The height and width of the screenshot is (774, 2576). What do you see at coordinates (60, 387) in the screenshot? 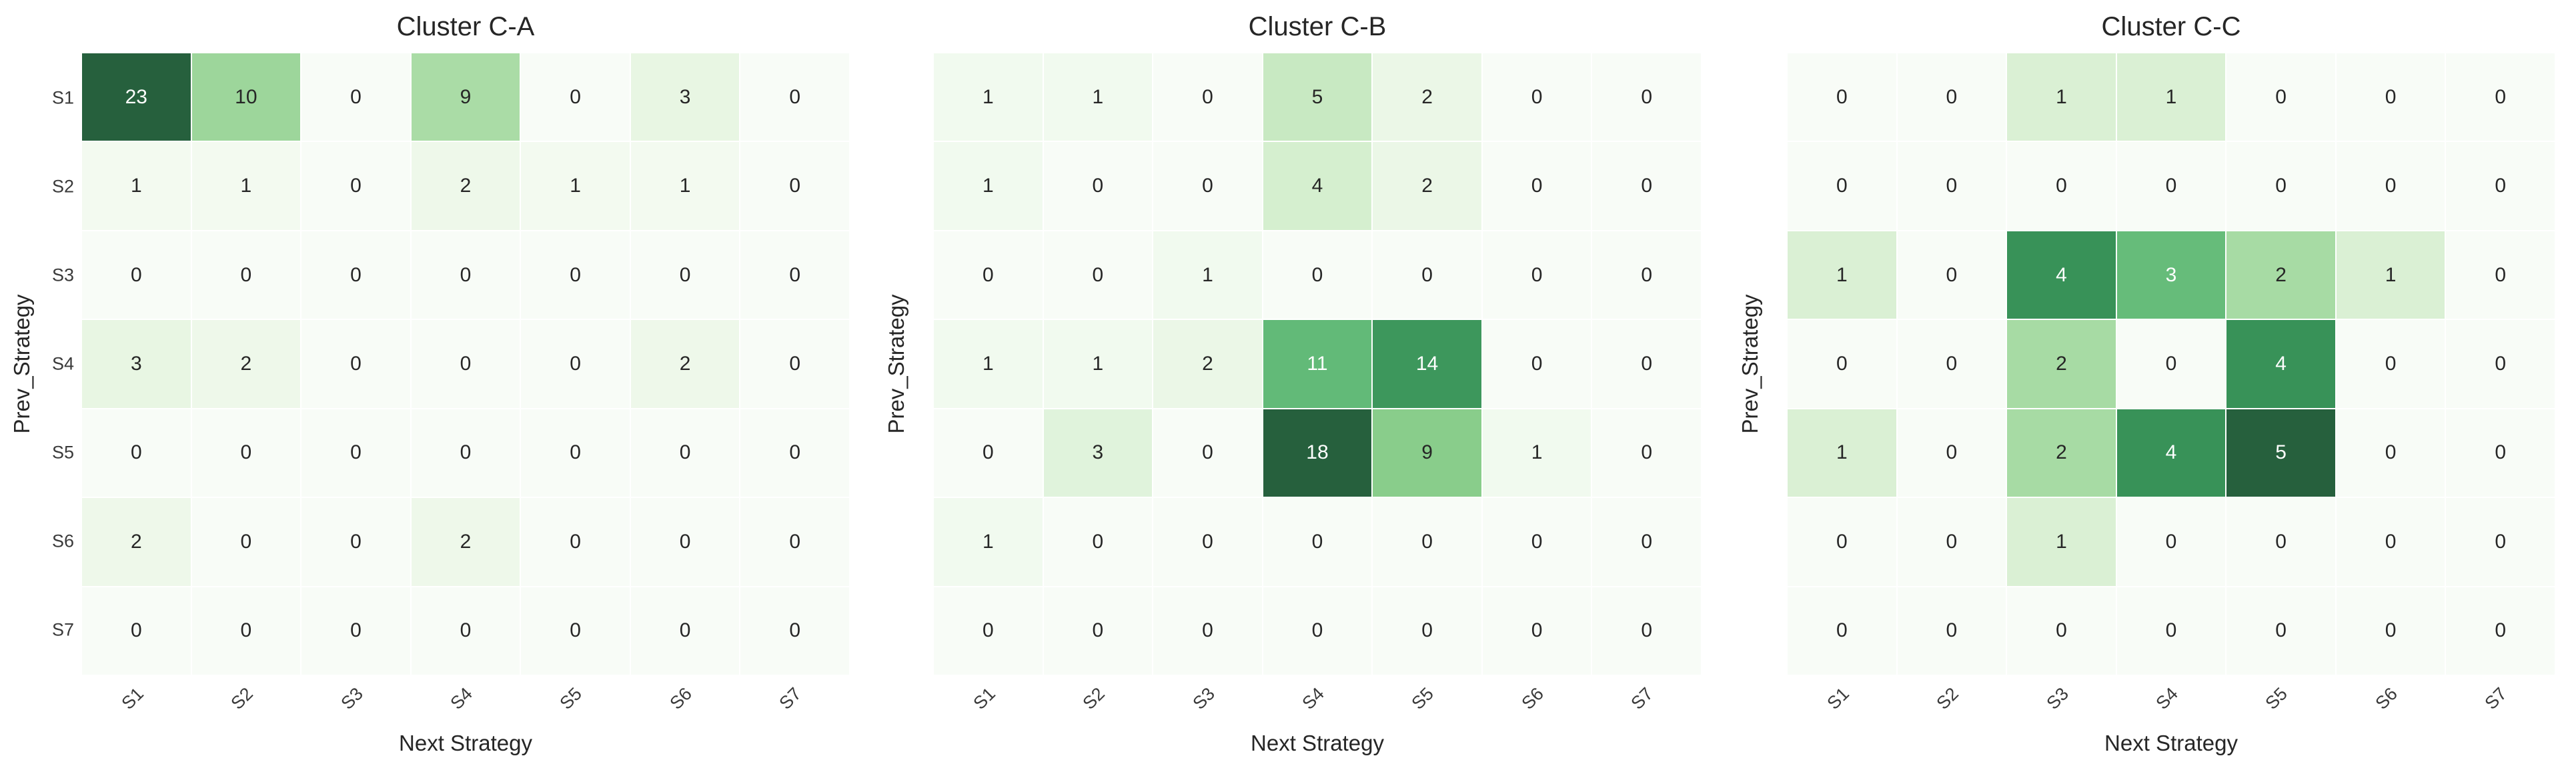
I see `y-tick-labels: S1 S2 S3 S4 S5 S6 S7` at bounding box center [60, 387].